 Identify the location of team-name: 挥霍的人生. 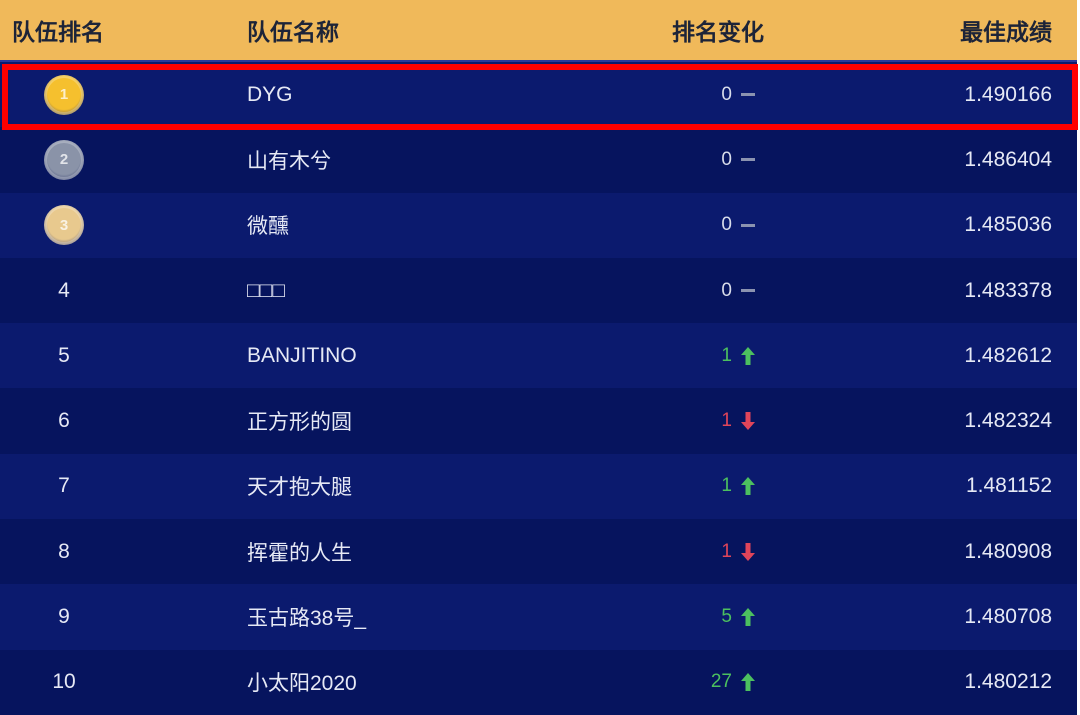
(299, 553).